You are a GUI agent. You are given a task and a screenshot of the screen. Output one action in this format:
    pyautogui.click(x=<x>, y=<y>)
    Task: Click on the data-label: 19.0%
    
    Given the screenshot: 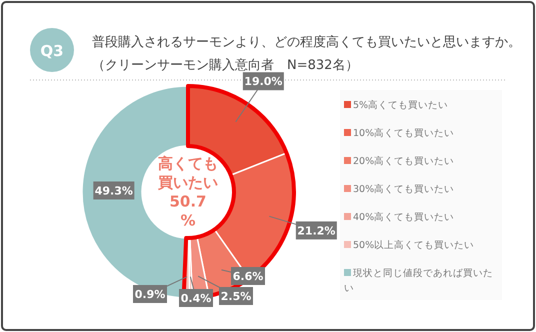 What is the action you would take?
    pyautogui.click(x=263, y=81)
    